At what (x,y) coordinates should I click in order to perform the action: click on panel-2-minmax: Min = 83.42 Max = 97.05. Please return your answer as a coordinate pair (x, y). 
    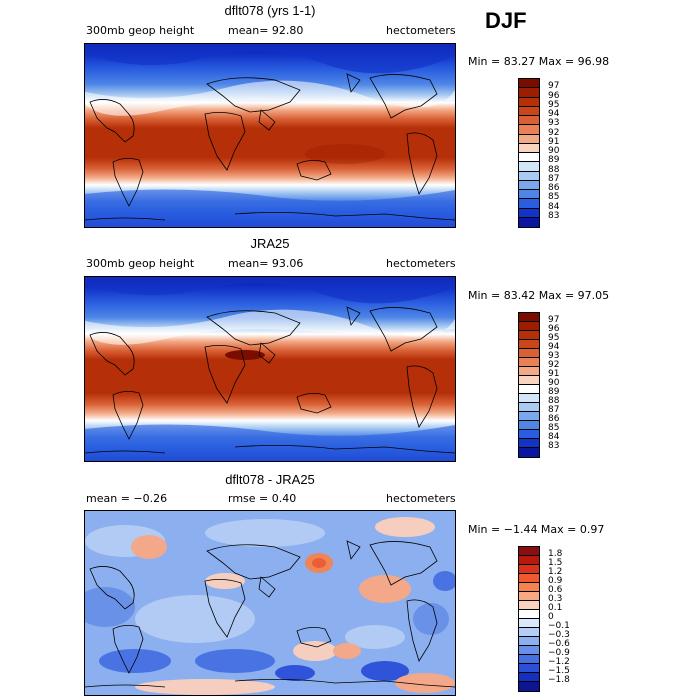
    Looking at the image, I should click on (539, 295).